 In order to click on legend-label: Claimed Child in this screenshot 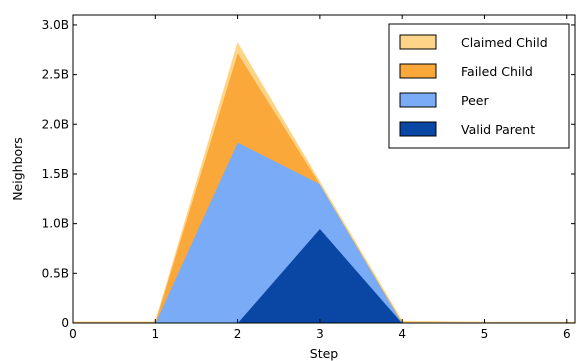, I will do `click(504, 42)`.